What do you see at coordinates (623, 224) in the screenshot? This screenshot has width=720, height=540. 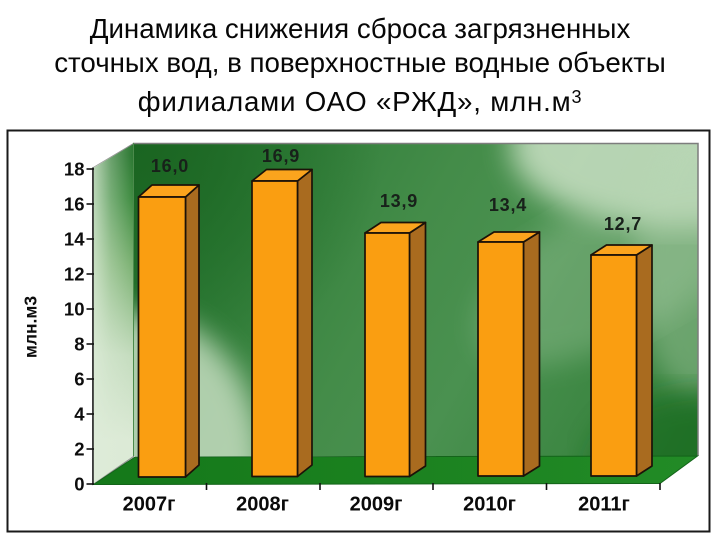 I see `svg-text: 12,7` at bounding box center [623, 224].